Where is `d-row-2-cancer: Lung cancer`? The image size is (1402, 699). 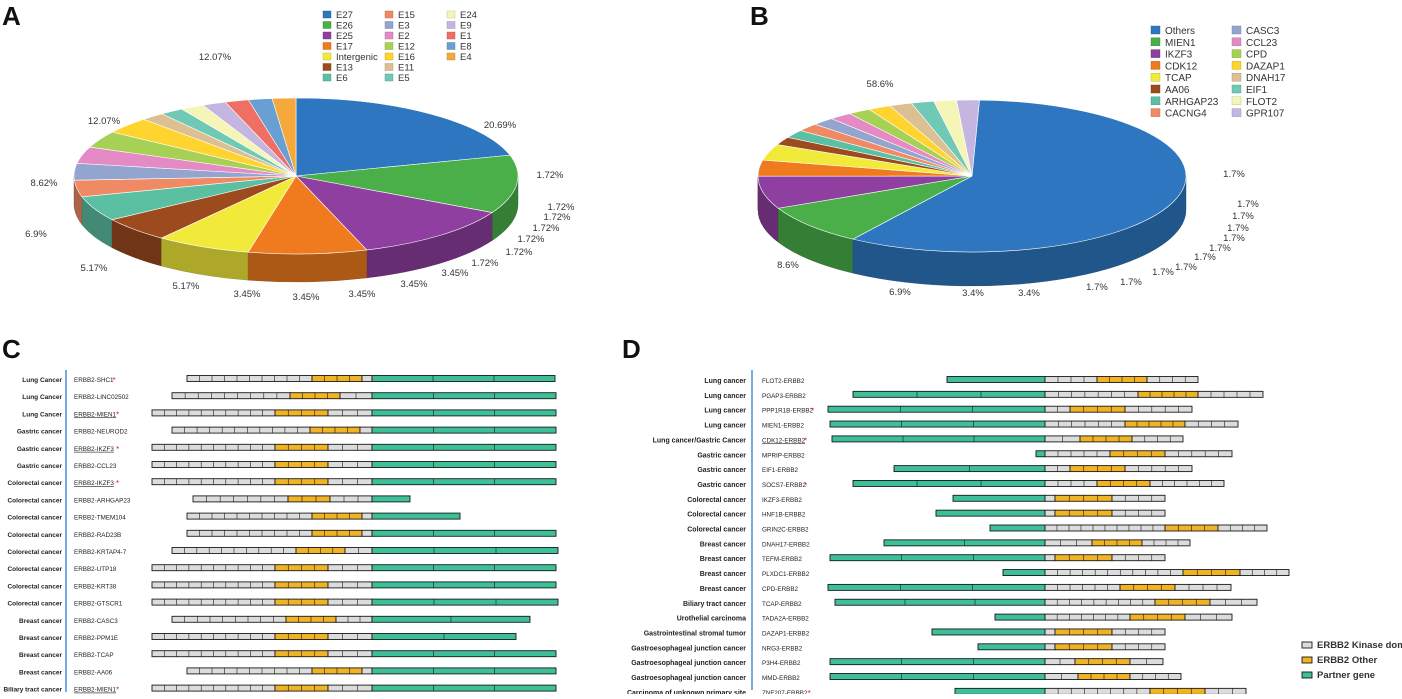
d-row-2-cancer: Lung cancer is located at coordinates (725, 411).